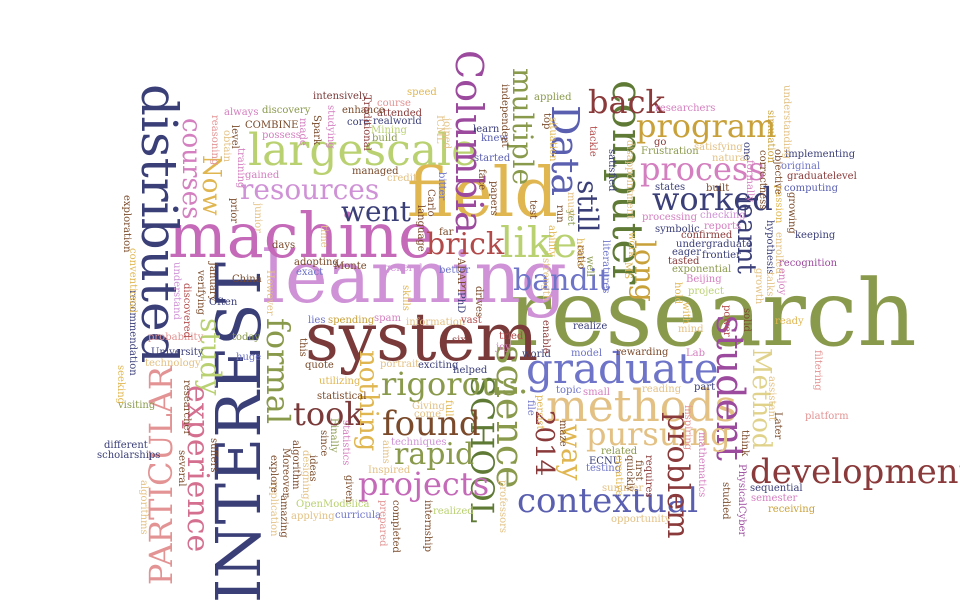 Image resolution: width=960 pixels, height=600 pixels. What do you see at coordinates (569, 390) in the screenshot?
I see `word-topic: topic` at bounding box center [569, 390].